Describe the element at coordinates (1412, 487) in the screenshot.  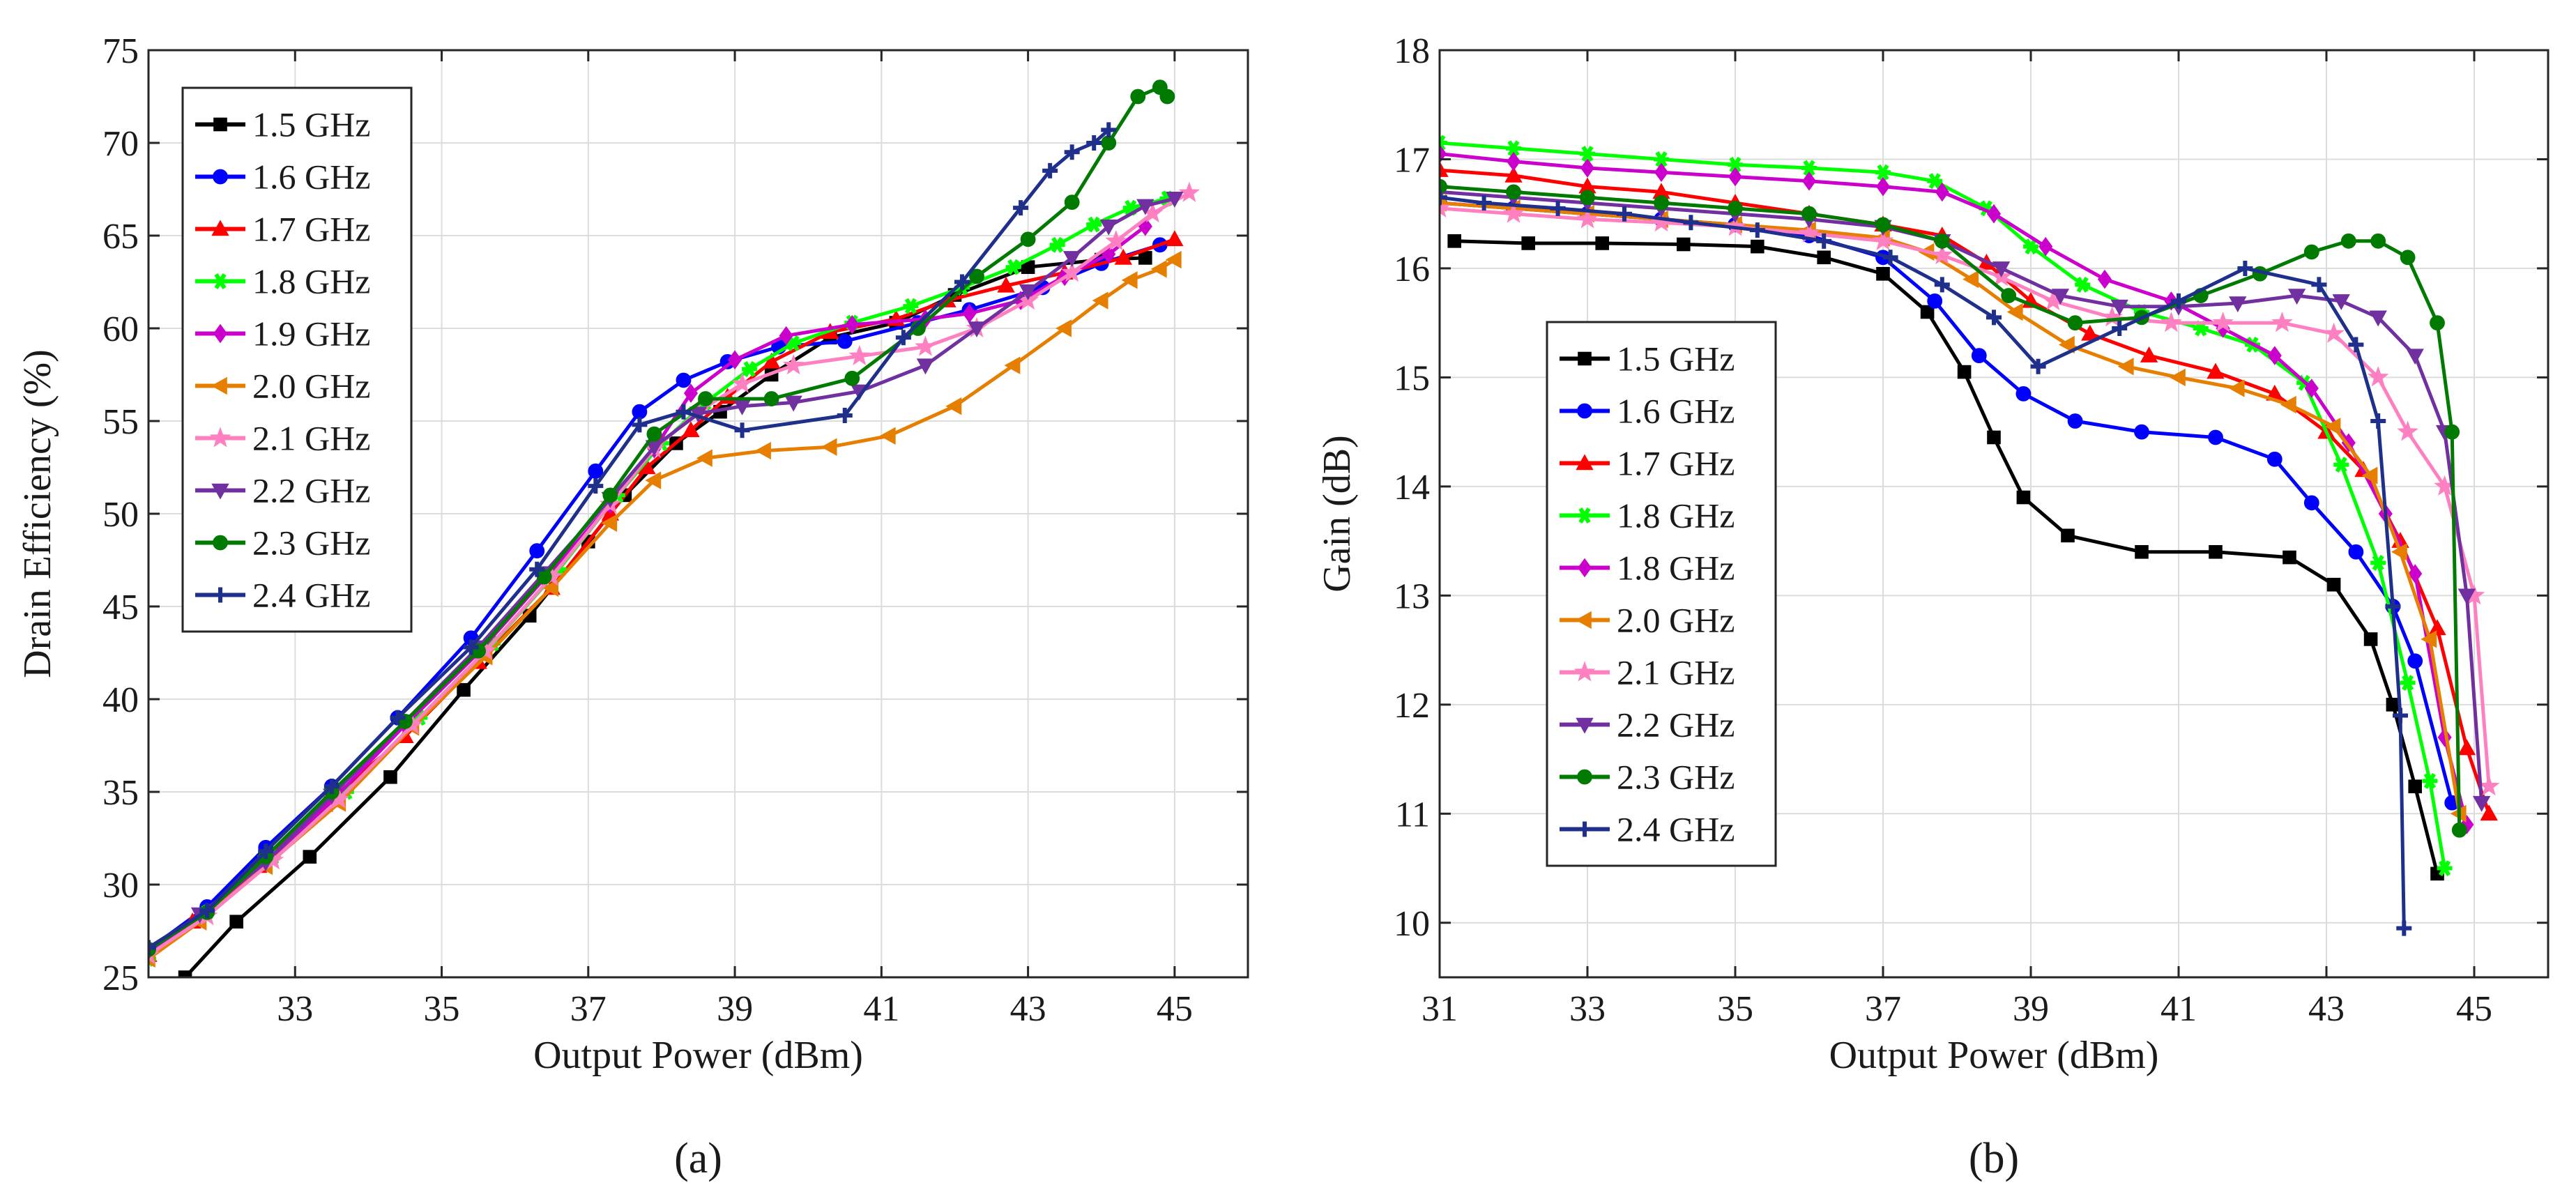
I see `panel-b-ytick-label-14: 14` at that location.